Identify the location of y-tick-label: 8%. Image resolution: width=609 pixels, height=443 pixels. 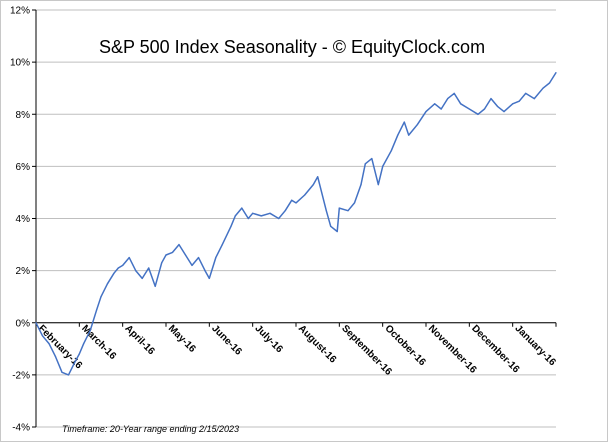
(23, 115).